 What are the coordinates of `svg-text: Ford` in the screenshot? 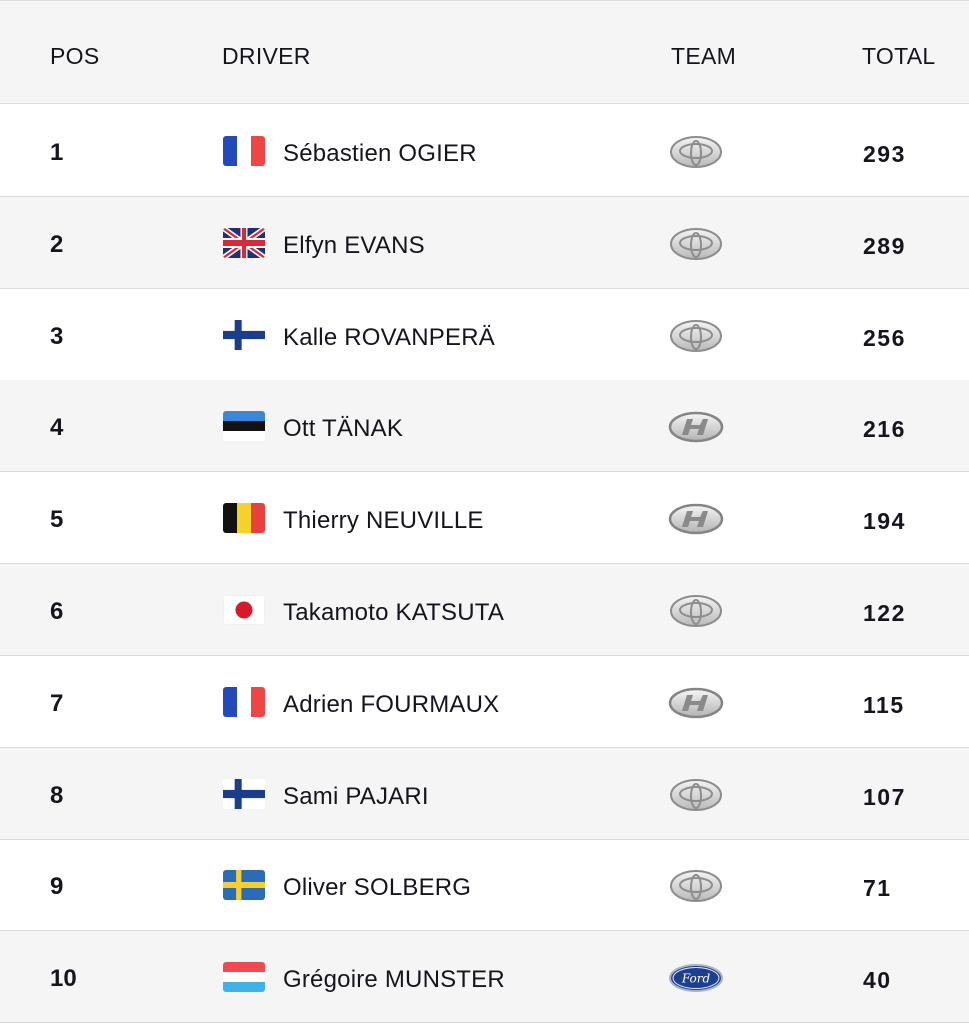 It's located at (696, 979).